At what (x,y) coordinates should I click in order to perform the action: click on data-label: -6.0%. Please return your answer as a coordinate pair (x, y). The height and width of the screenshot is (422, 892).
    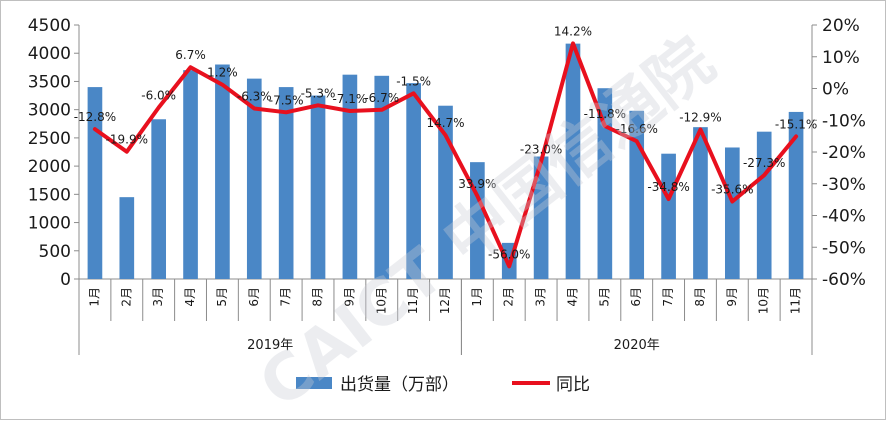
    Looking at the image, I should click on (158, 96).